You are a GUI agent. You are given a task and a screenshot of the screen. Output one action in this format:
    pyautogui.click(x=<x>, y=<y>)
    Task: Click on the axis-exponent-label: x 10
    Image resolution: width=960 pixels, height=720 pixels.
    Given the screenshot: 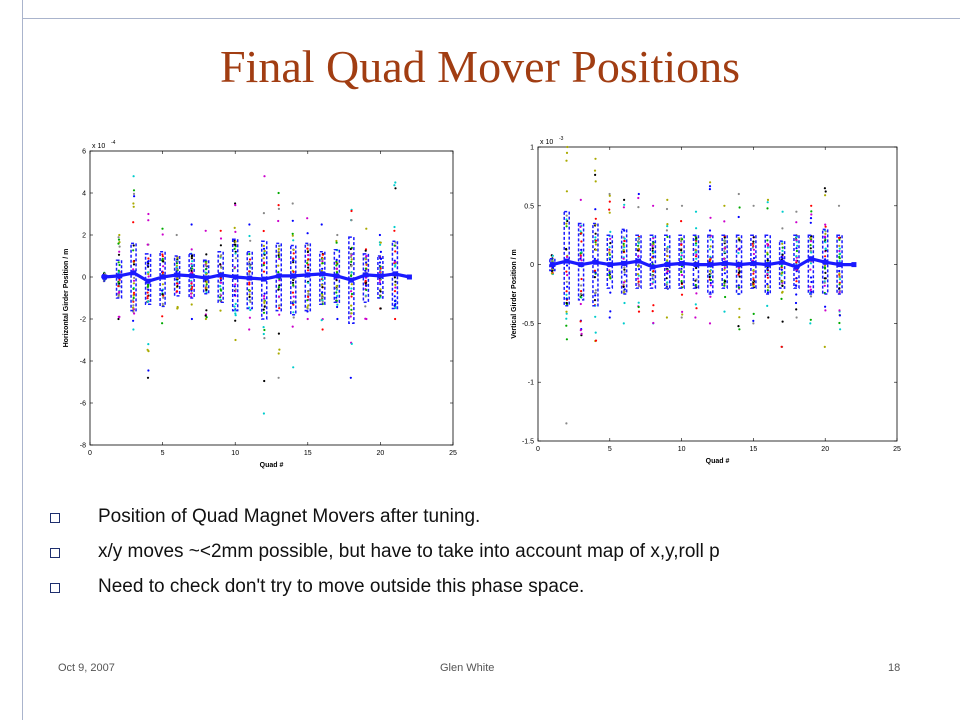 What is the action you would take?
    pyautogui.click(x=98, y=146)
    